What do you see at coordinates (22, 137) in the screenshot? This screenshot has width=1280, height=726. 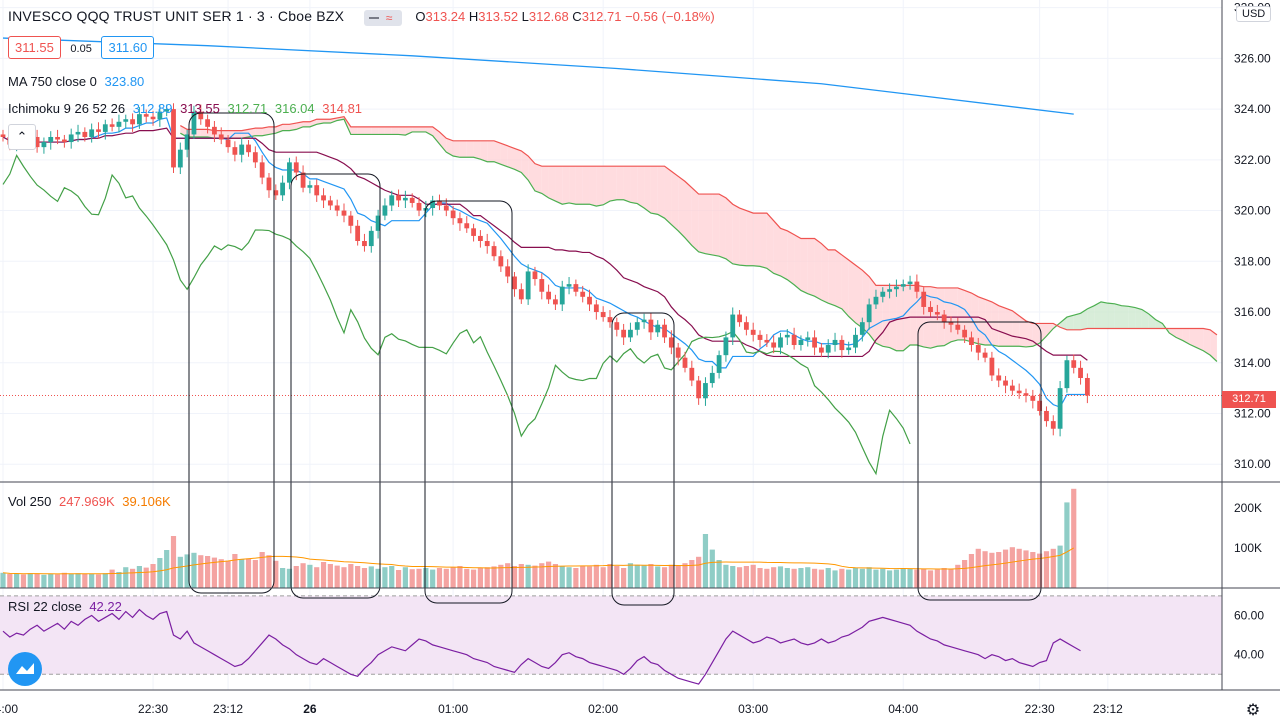 I see `chevron-up-icon: ⌃` at bounding box center [22, 137].